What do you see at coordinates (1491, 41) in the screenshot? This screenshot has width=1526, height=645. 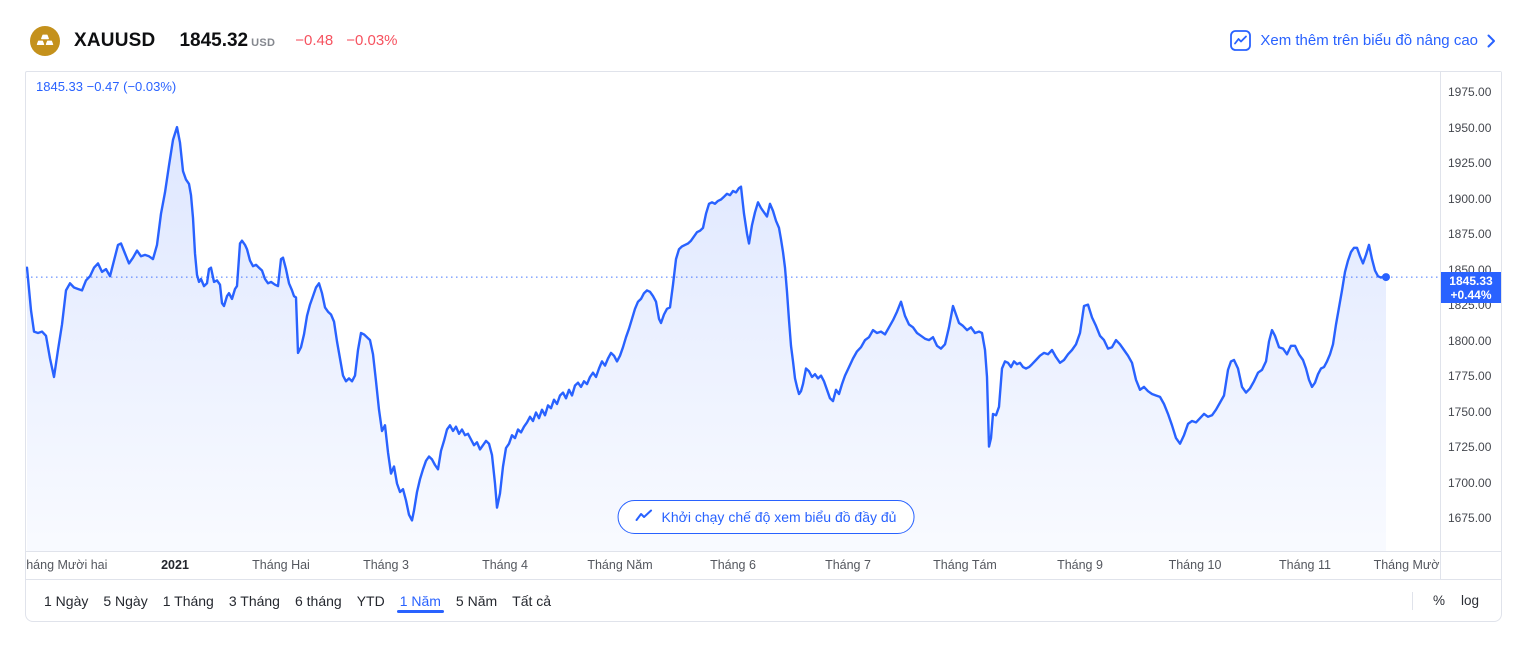 I see `chevron-right-icon` at bounding box center [1491, 41].